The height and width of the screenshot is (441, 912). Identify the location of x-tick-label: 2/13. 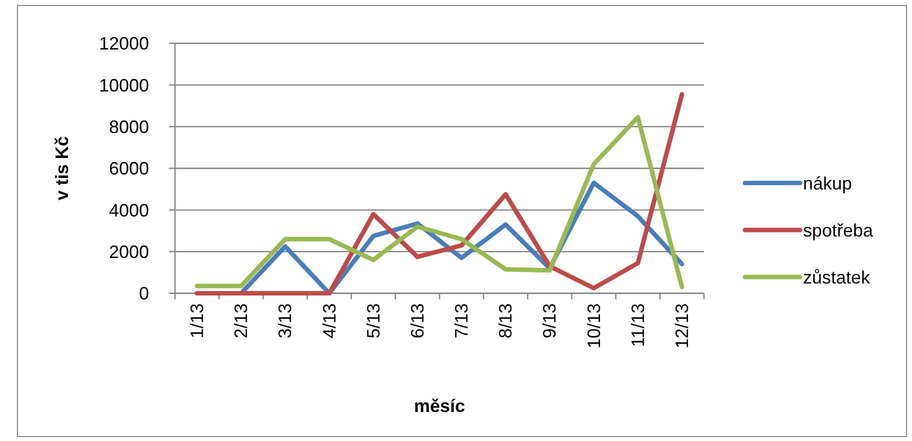
(241, 320).